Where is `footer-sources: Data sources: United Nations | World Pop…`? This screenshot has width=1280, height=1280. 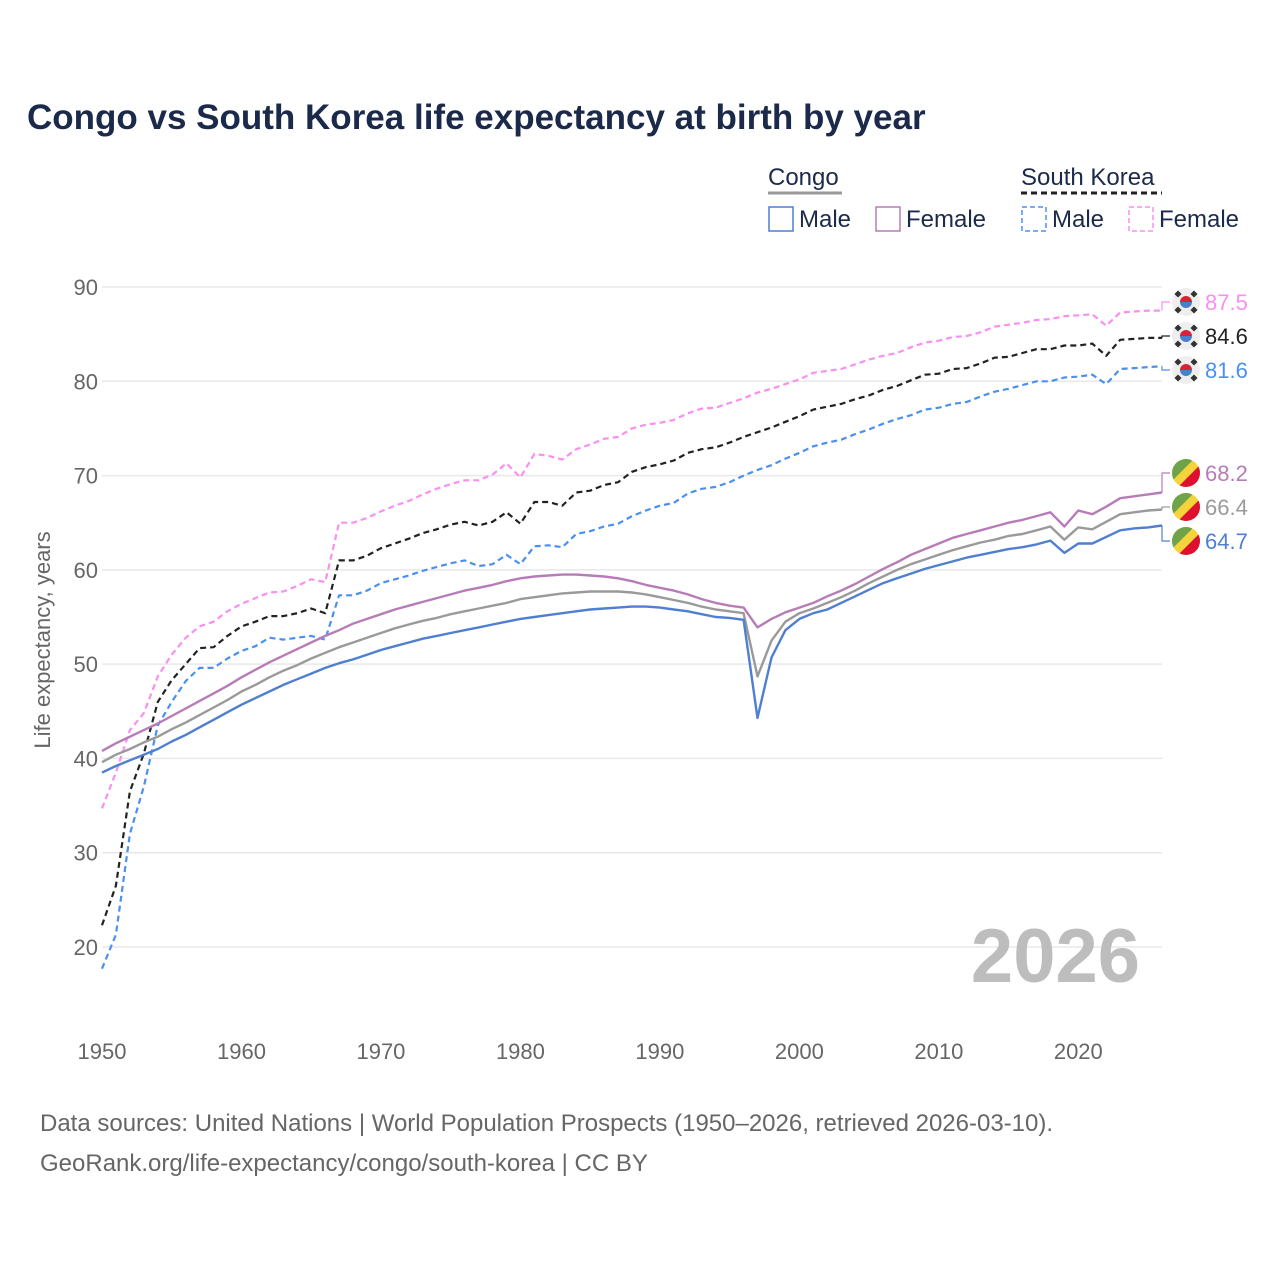
footer-sources: Data sources: United Nations | World Pop… is located at coordinates (546, 1123).